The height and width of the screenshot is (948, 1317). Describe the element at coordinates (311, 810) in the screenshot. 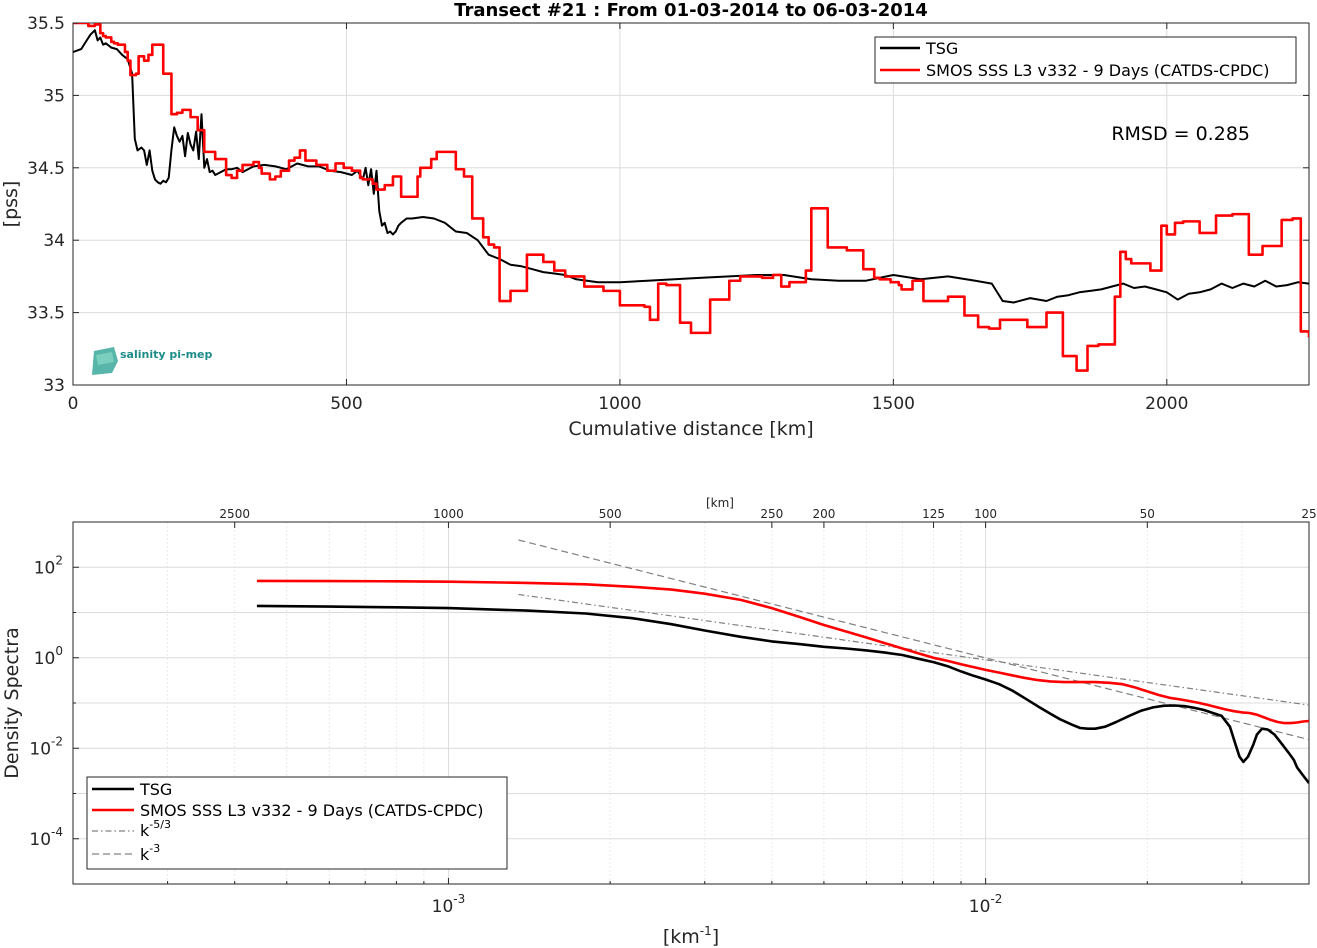

I see `legend2-label-smos: SMOS SSS L3 v332 - 9 Days (CATDS-CPDC)` at that location.